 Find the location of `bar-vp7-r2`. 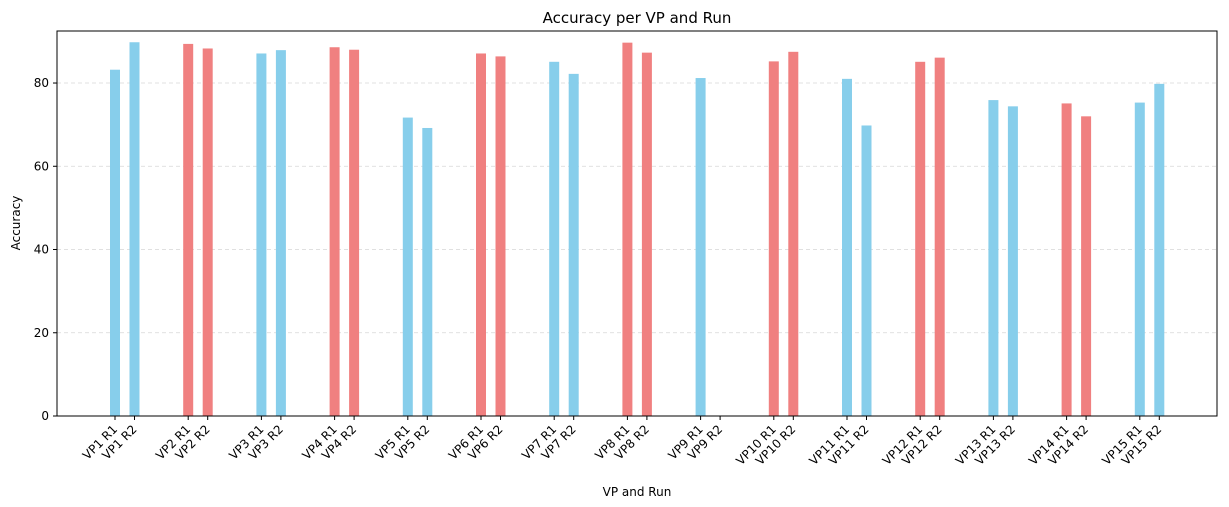

bar-vp7-r2 is located at coordinates (573, 244).